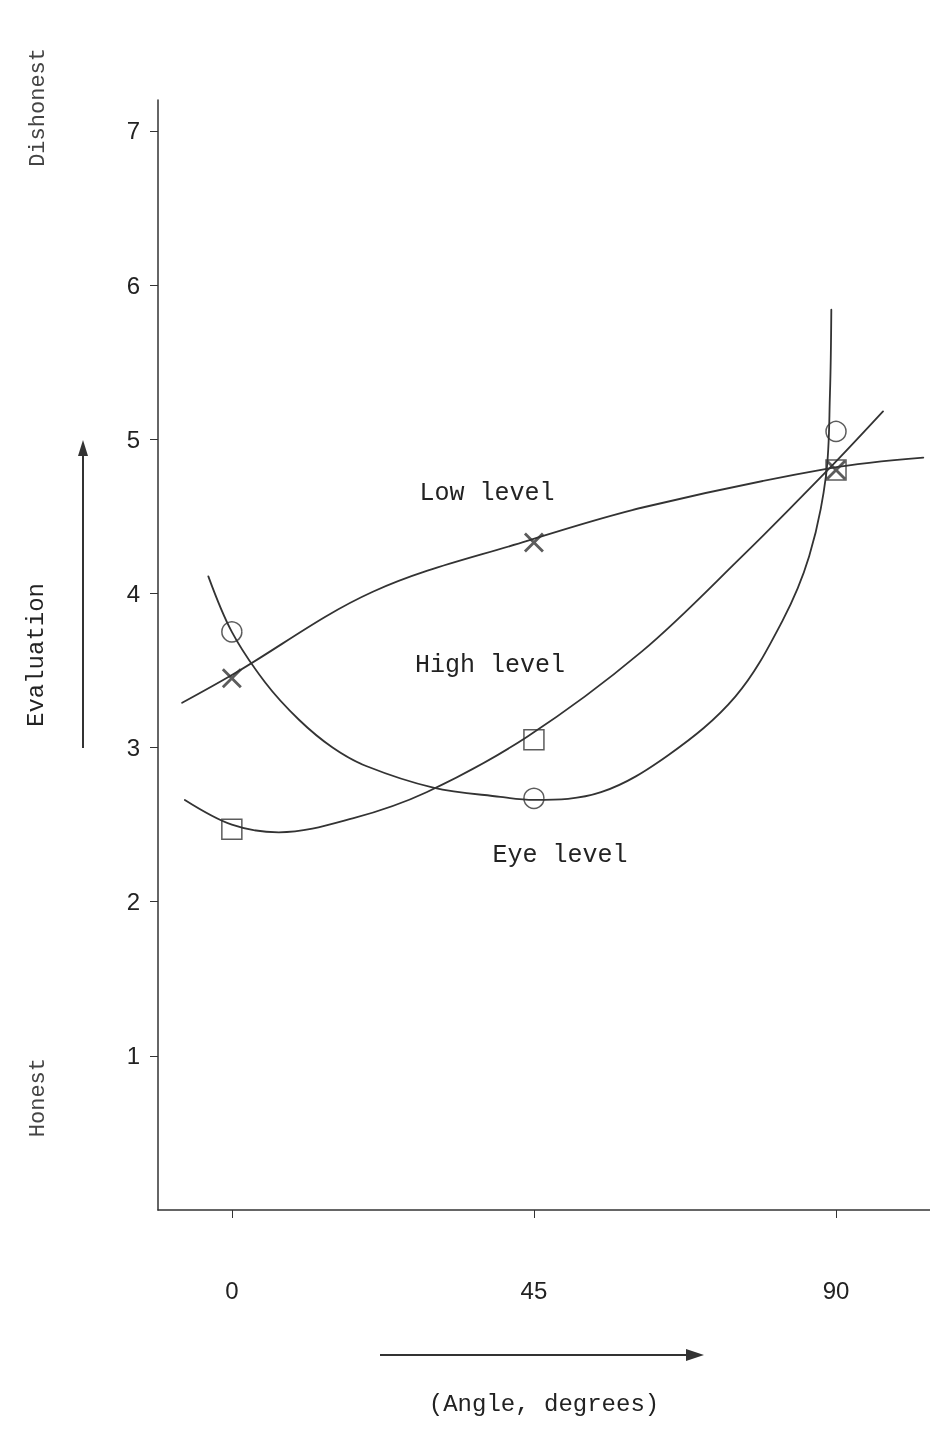  Describe the element at coordinates (133, 439) in the screenshot. I see `y-tick-label: 5` at that location.